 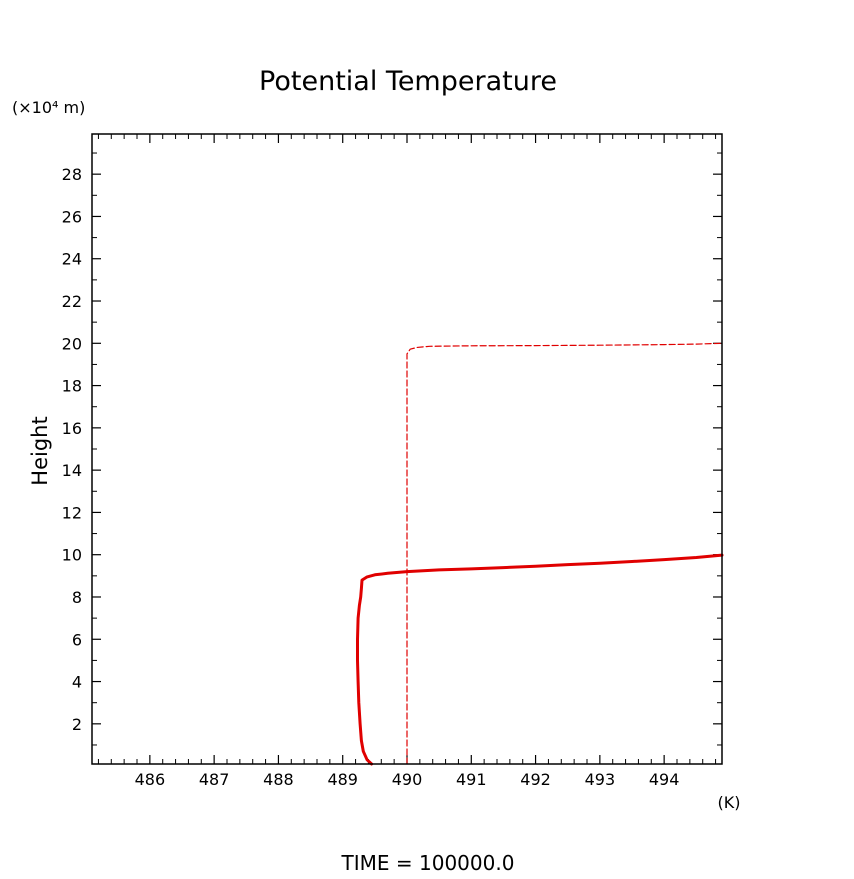 What do you see at coordinates (72, 301) in the screenshot?
I see `y-tick-label: 22` at bounding box center [72, 301].